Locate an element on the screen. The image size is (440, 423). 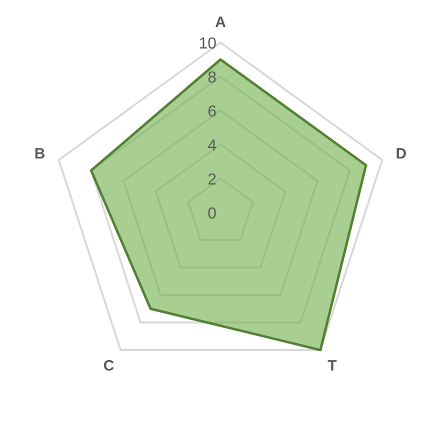
spoke-label: B is located at coordinates (40, 153).